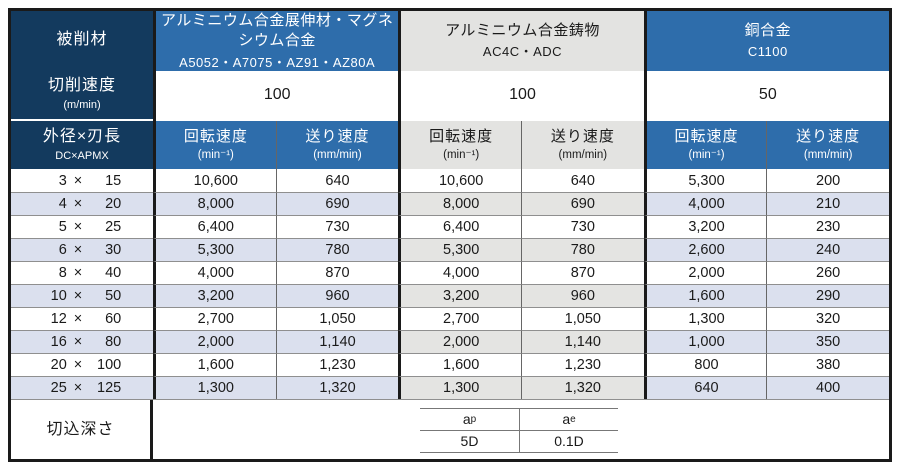 This screenshot has width=900, height=470. I want to click on rotation-speed-cell: 800, so click(705, 364).